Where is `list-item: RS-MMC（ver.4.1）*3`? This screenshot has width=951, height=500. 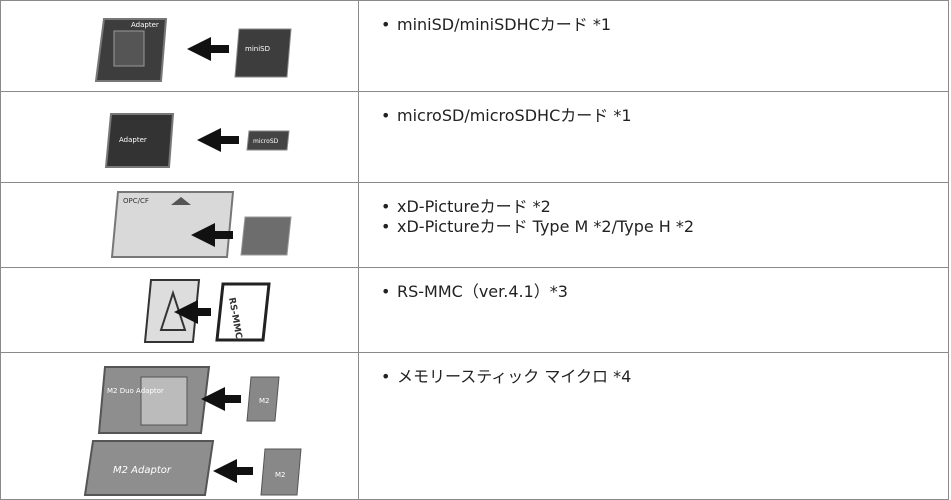
list-item: RS-MMC（ver.4.1）*3 is located at coordinates (653, 292).